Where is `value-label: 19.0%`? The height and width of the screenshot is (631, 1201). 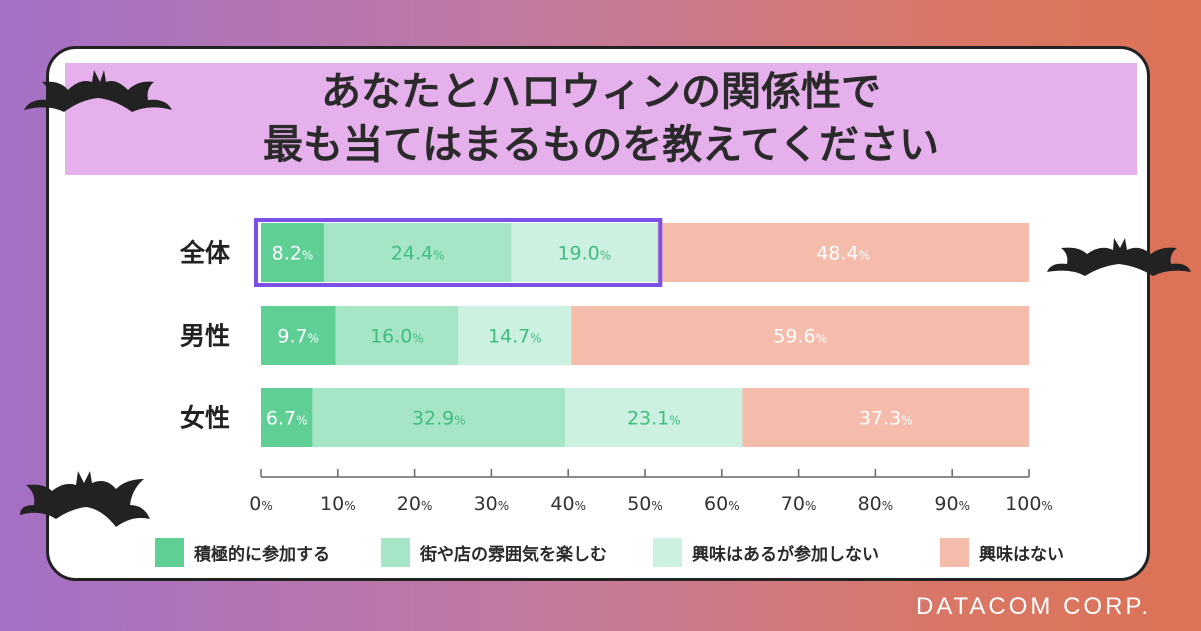 value-label: 19.0% is located at coordinates (584, 254).